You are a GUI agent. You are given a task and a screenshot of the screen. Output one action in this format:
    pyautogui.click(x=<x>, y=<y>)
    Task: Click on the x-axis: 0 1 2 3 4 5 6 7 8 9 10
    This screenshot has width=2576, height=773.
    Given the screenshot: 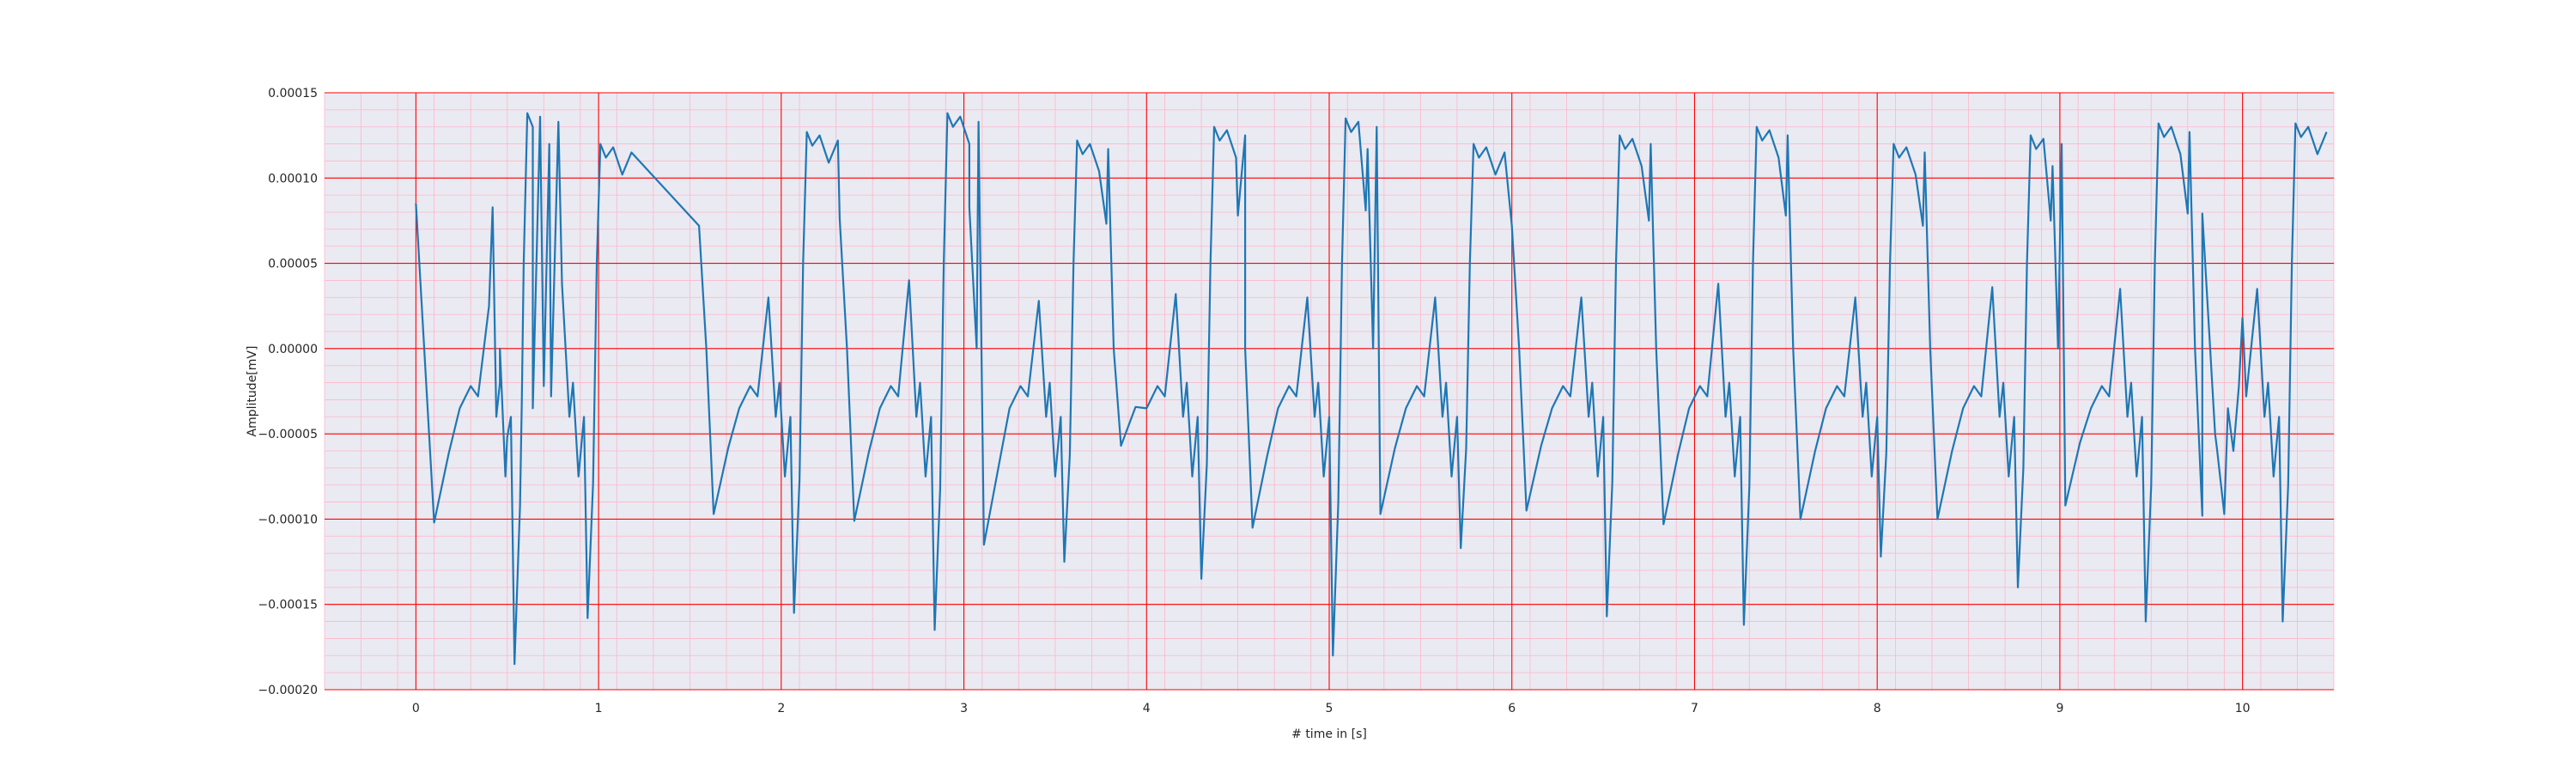 What is the action you would take?
    pyautogui.click(x=1331, y=708)
    